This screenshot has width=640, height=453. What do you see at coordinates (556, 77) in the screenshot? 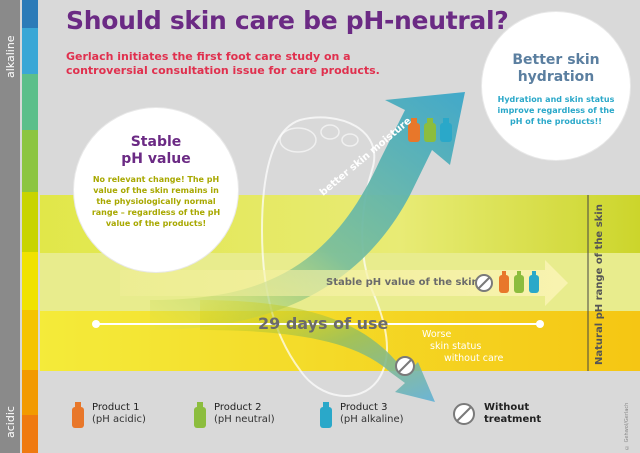
I see `hydration-heading-line2: hydration` at bounding box center [556, 77].